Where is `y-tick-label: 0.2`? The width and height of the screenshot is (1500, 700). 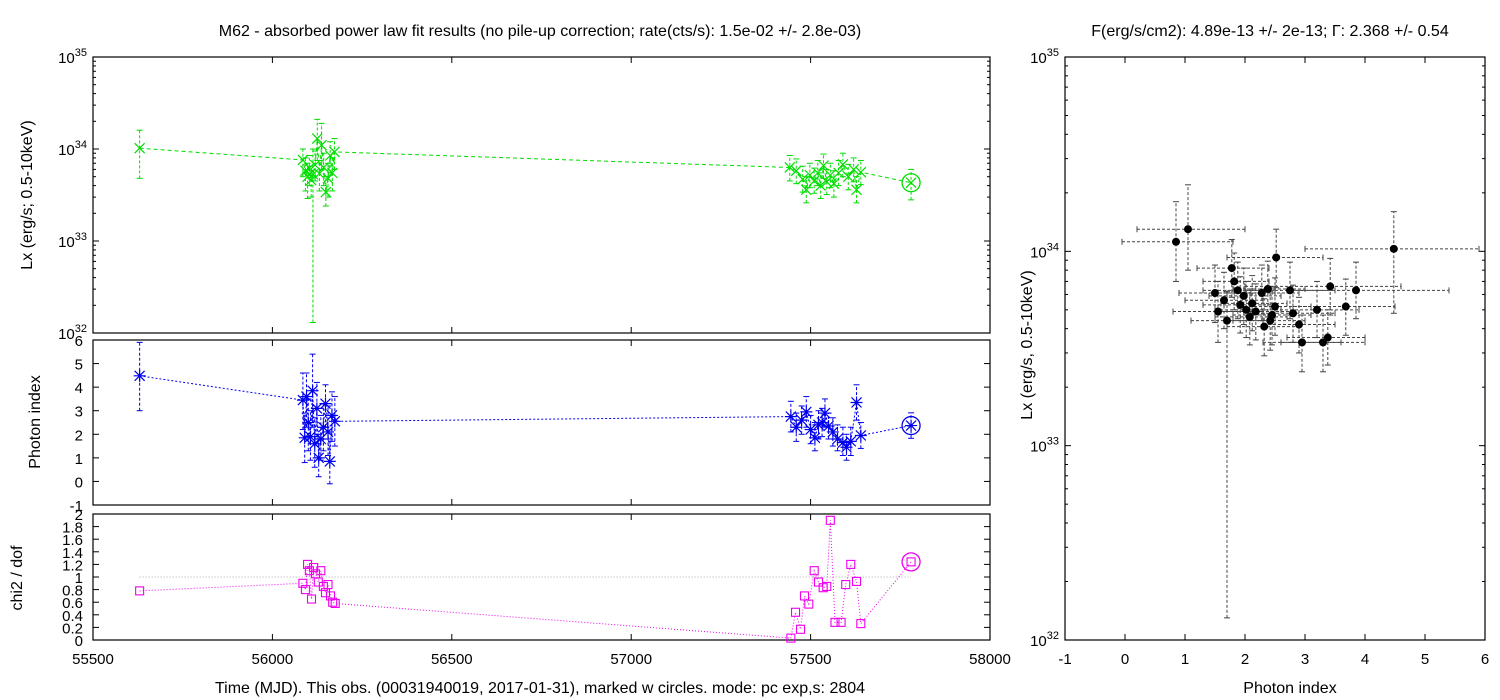 y-tick-label: 0.2 is located at coordinates (72, 628).